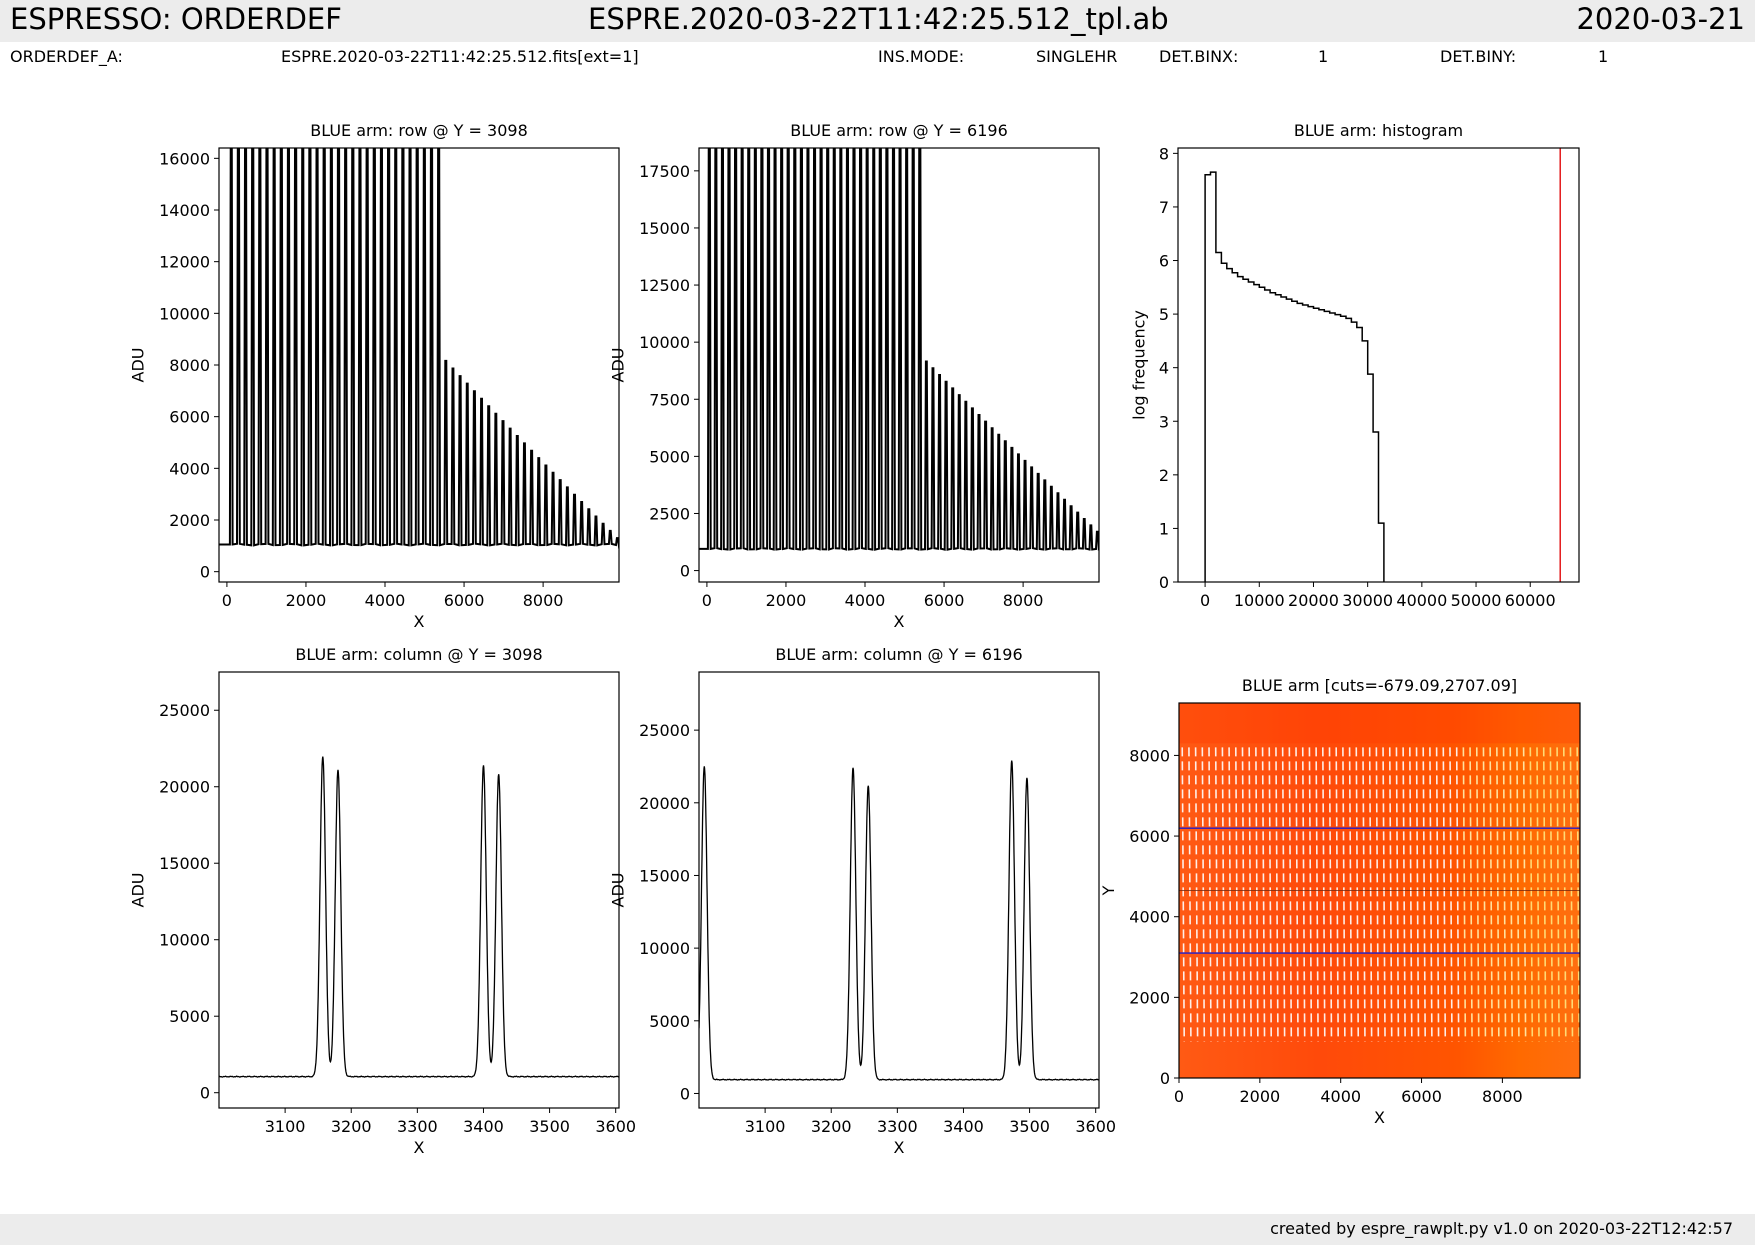 This screenshot has height=1245, width=1755. I want to click on y-tick-label: 6000, so click(189, 417).